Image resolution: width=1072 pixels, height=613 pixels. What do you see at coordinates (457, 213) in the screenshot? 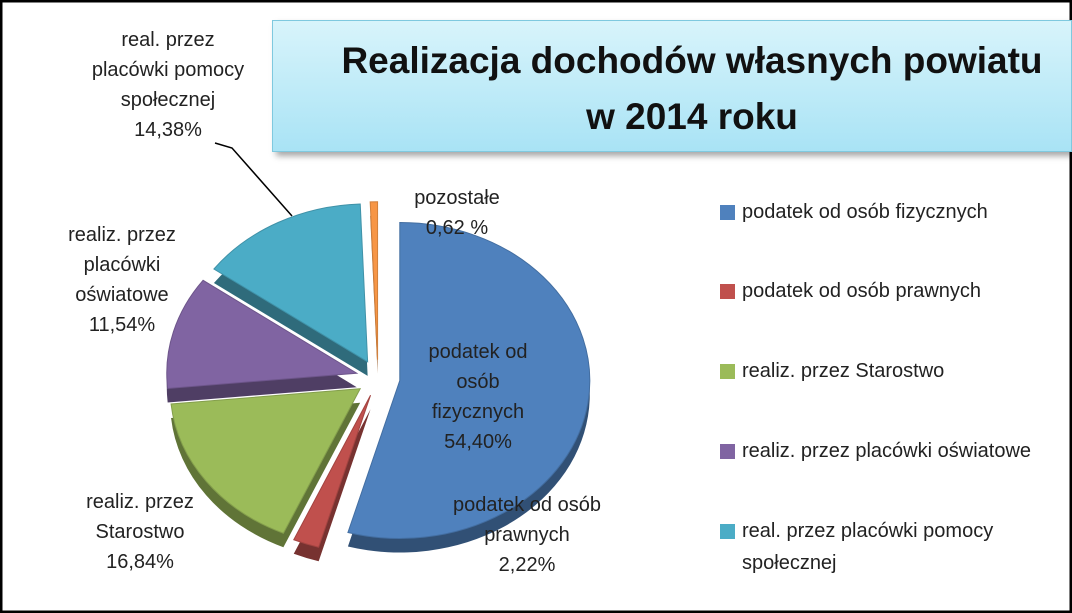
I see `data-label: pozostałe 0,62 %` at bounding box center [457, 213].